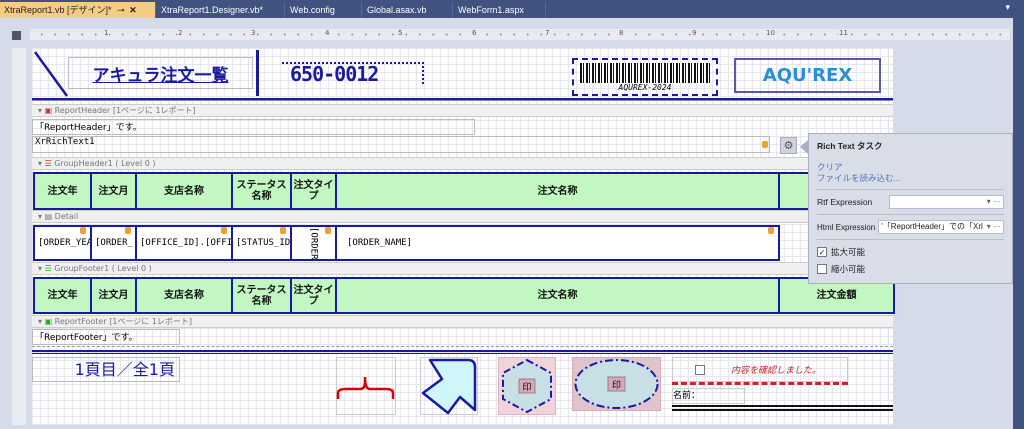  I want to click on header-cell: 注文年, so click(62, 191).